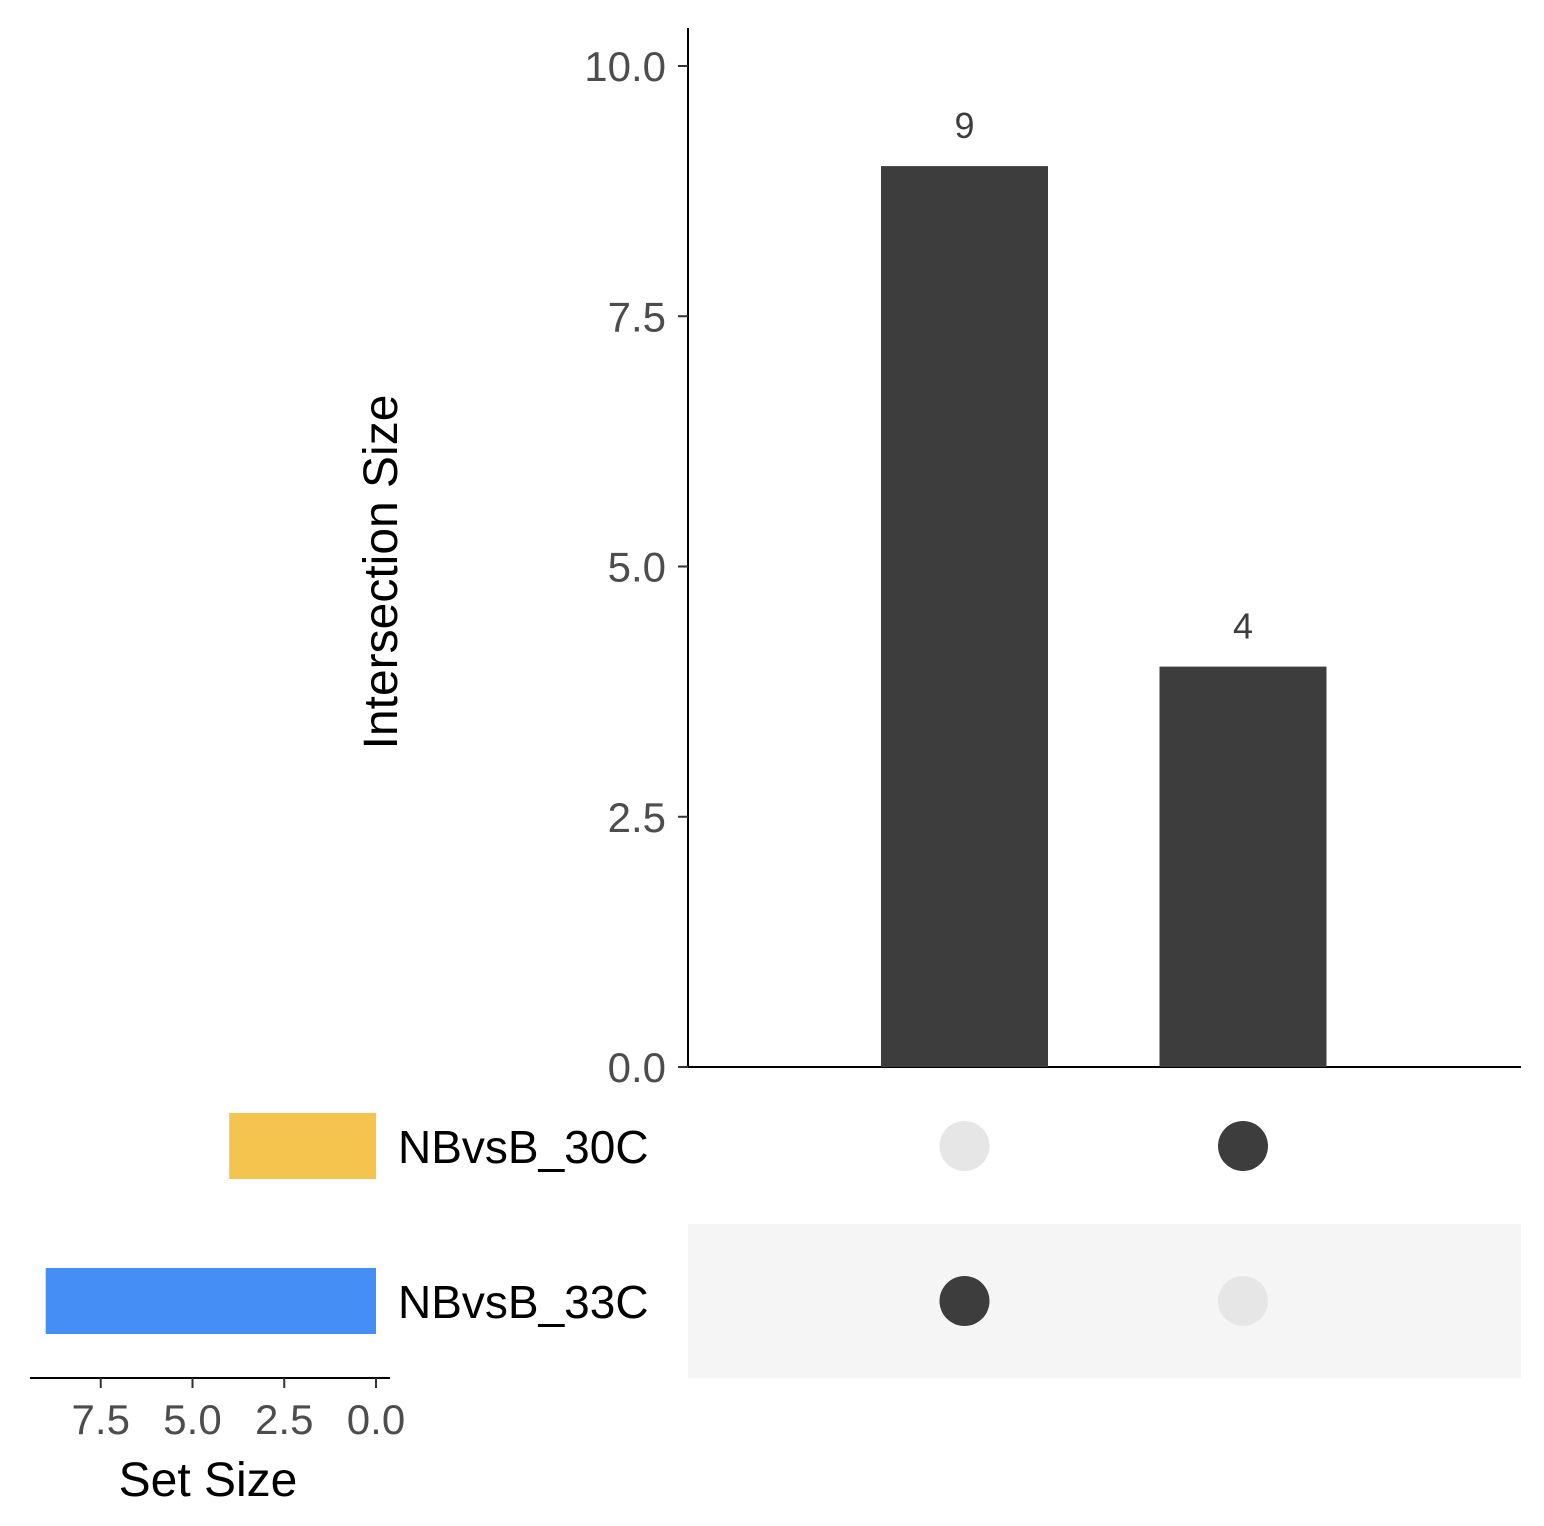 Image resolution: width=1544 pixels, height=1526 pixels. What do you see at coordinates (381, 572) in the screenshot?
I see `y-axis-title: Intersection Size` at bounding box center [381, 572].